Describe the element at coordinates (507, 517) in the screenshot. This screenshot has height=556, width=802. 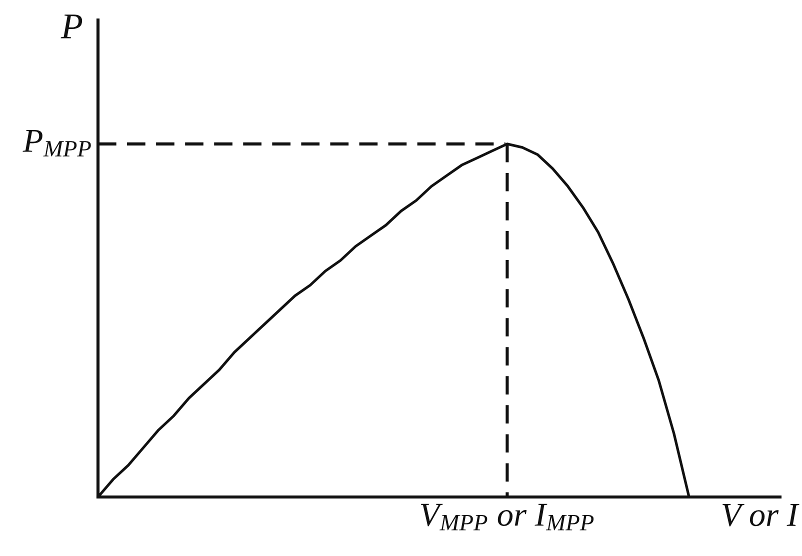
I see `text: V$_{MPP}$ or I$_{MPP}$` at that location.